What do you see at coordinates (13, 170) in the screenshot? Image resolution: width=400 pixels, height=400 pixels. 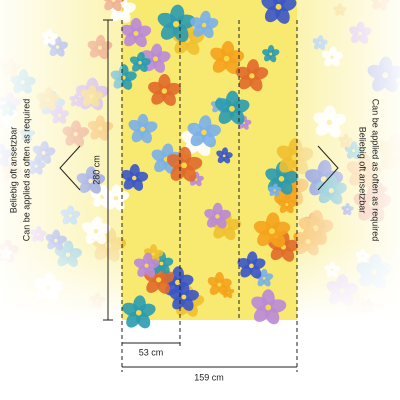 I see `left-note-de: Beliebig oft ansetzbar` at bounding box center [13, 170].